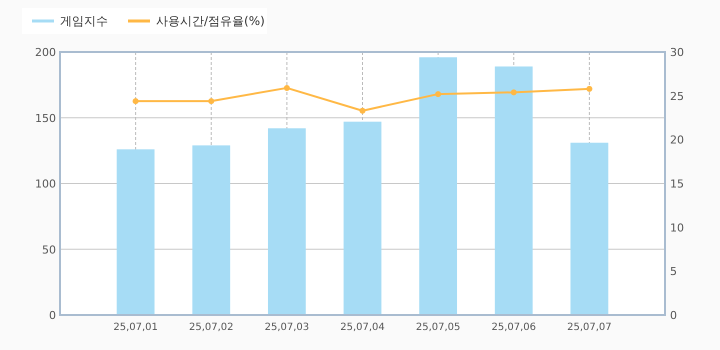 Image resolution: width=720 pixels, height=350 pixels. Describe the element at coordinates (513, 327) in the screenshot. I see `x-tick-label: 25,07,06` at that location.